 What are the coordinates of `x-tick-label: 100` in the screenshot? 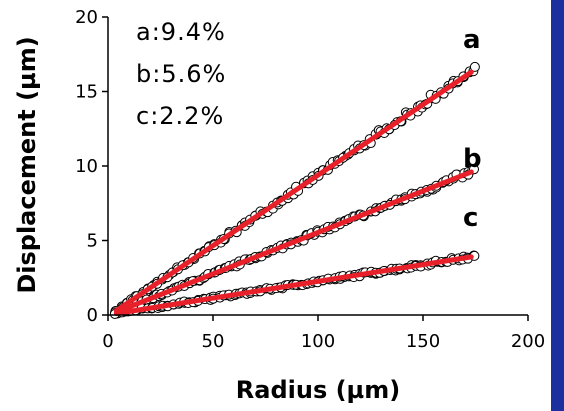 It's located at (318, 341).